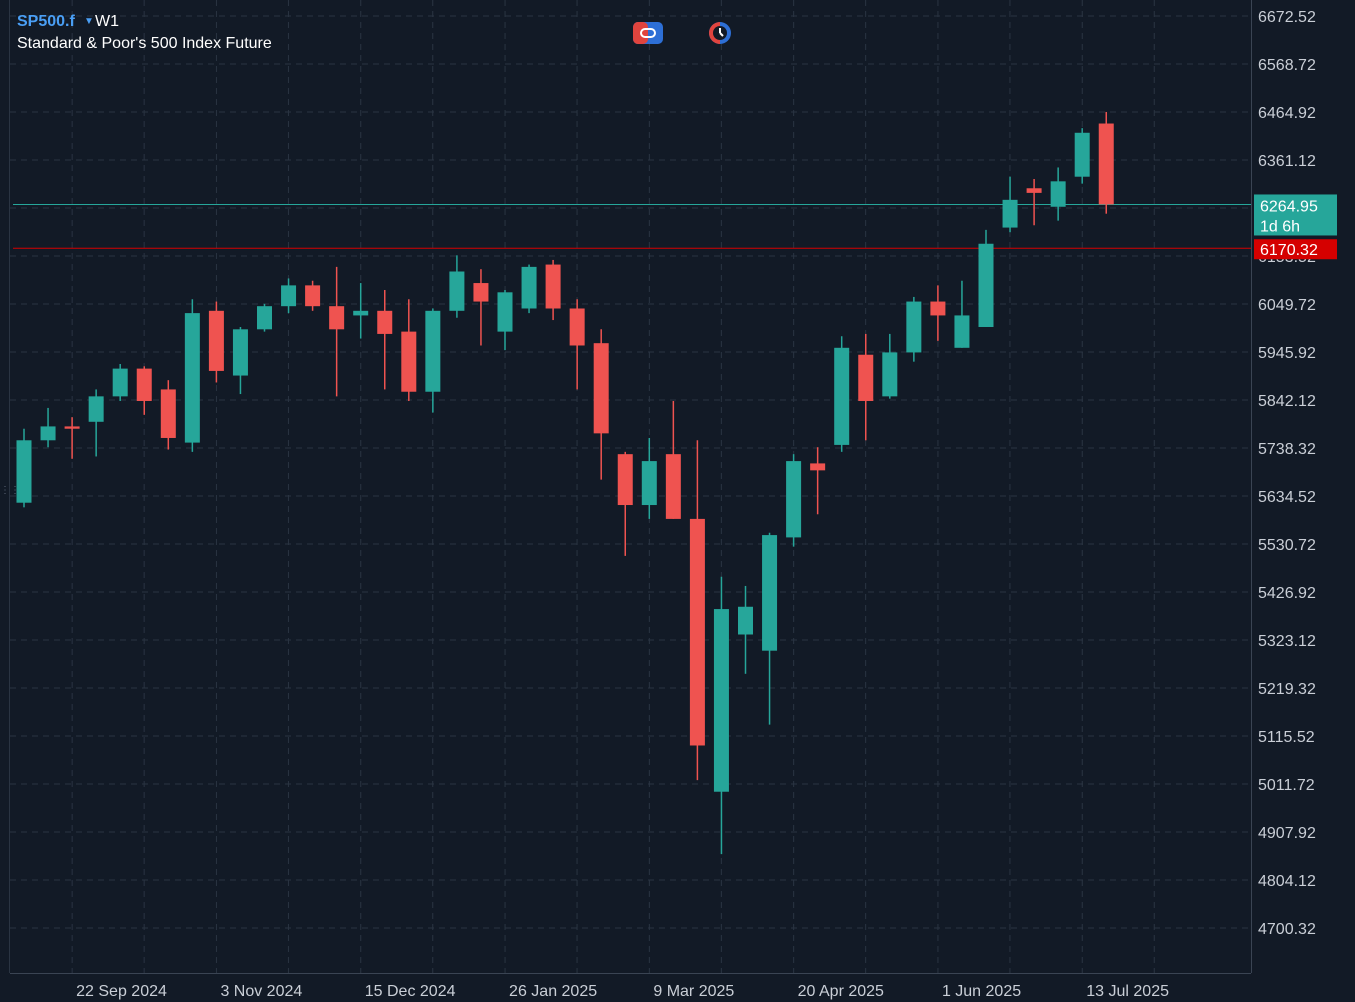  Describe the element at coordinates (410, 991) in the screenshot. I see `time-tick-label: 15 Dec 2024` at that location.